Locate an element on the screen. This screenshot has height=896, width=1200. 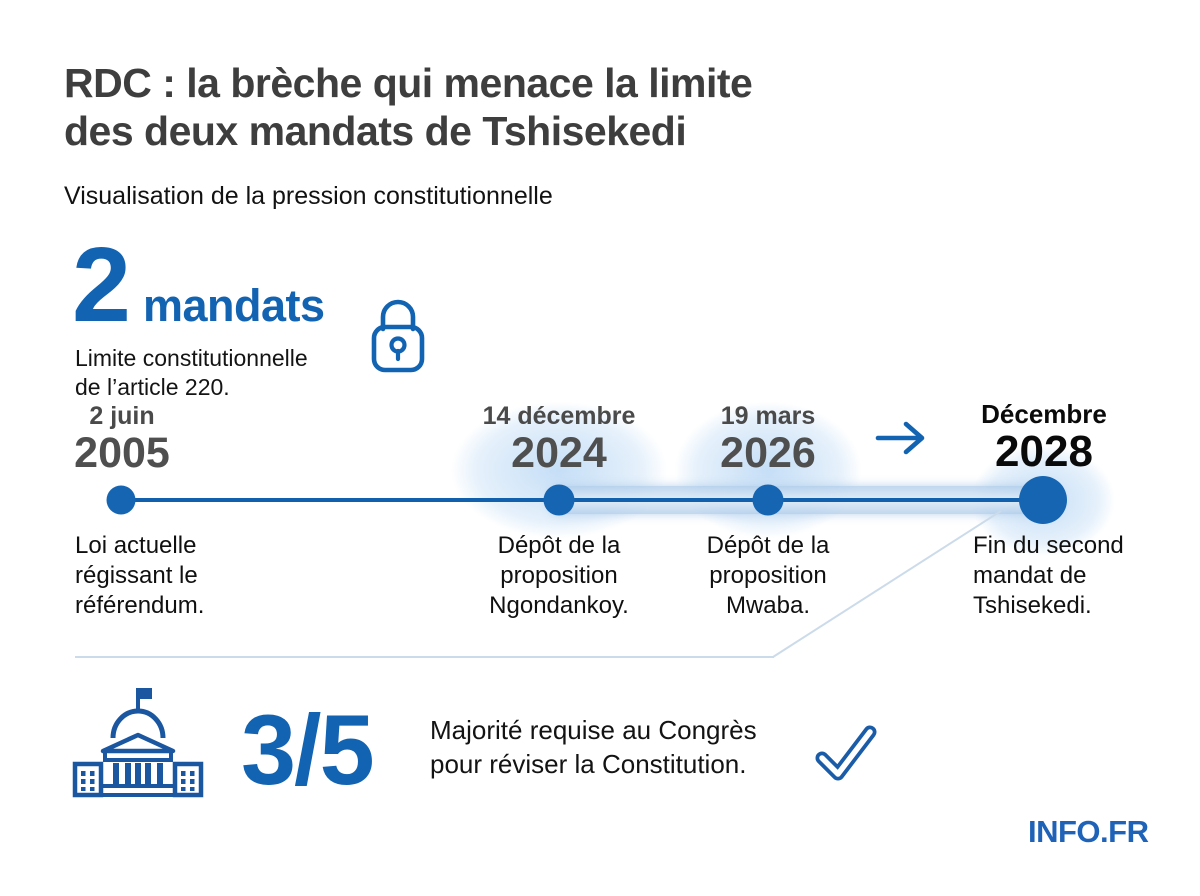
mandate-stat: 2 mandats is located at coordinates (198, 285).